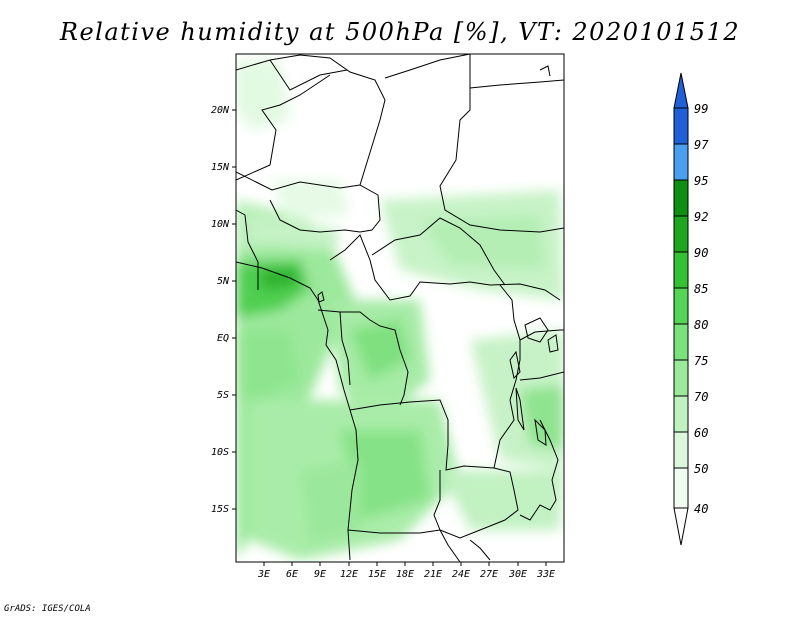  What do you see at coordinates (701, 181) in the screenshot?
I see `colorbar-label: 95` at bounding box center [701, 181].